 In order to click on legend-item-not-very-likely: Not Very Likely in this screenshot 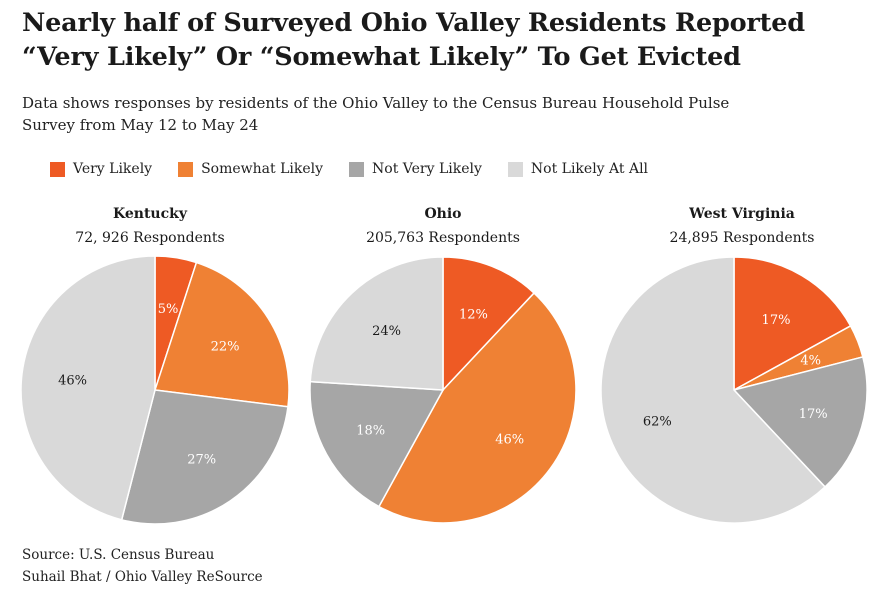, I will do `click(415, 169)`.